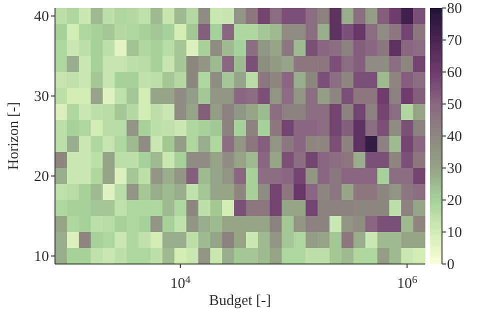 Image resolution: width=480 pixels, height=320 pixels. What do you see at coordinates (450, 265) in the screenshot?
I see `color-bar-label: 0` at bounding box center [450, 265].